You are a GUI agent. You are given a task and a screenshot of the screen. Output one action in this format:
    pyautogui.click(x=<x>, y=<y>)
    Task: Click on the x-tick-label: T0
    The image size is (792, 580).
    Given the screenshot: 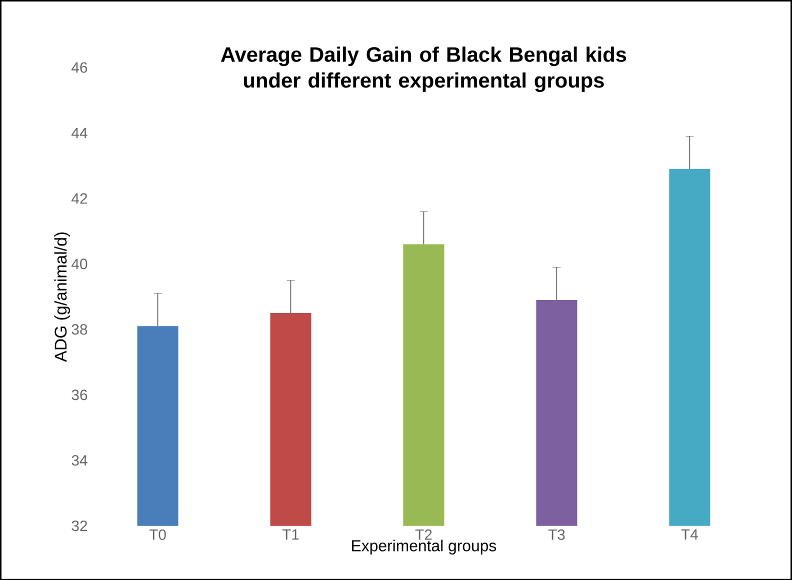 What is the action you would take?
    pyautogui.click(x=157, y=534)
    